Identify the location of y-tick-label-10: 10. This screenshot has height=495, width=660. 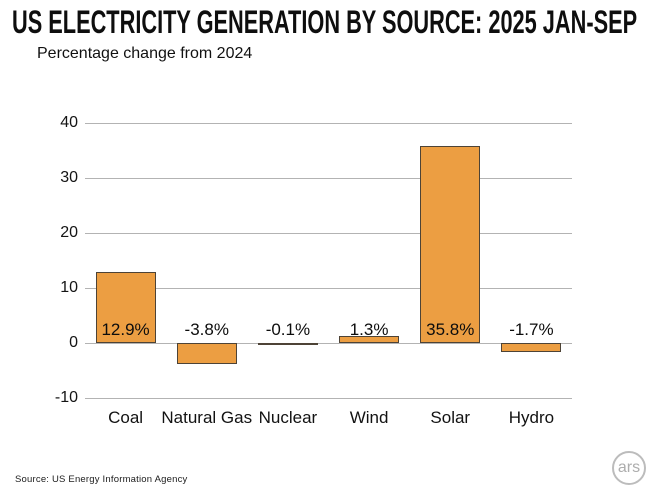
(69, 287).